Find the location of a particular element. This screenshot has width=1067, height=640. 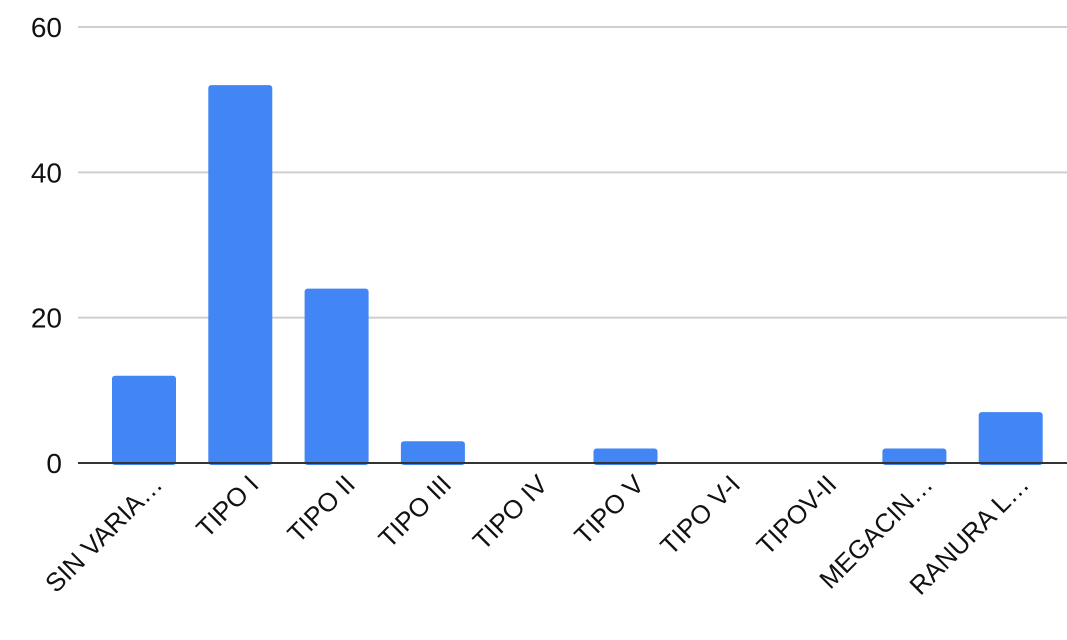

y-tick-label: 60 is located at coordinates (46, 27).